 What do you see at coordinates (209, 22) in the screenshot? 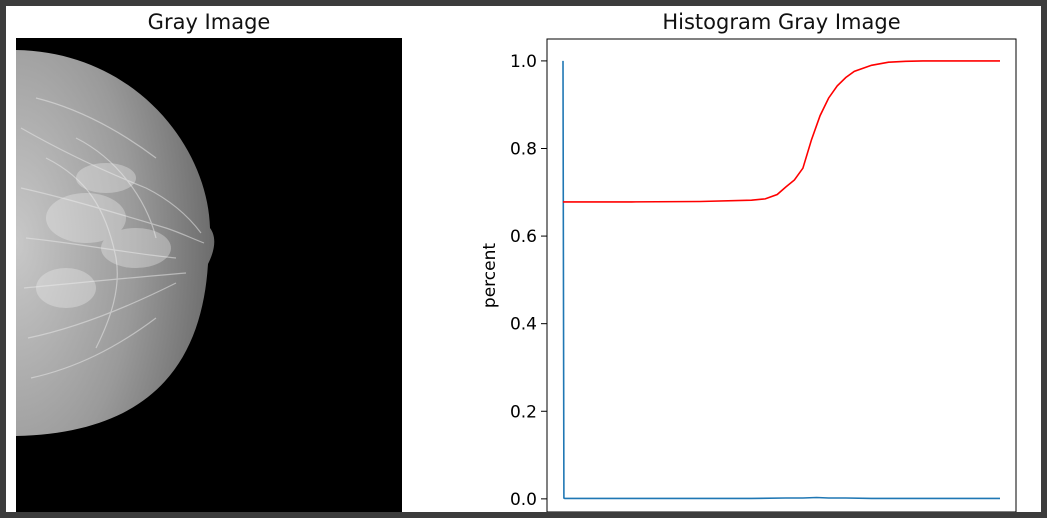
I see `gray-image-title: Gray Image` at bounding box center [209, 22].